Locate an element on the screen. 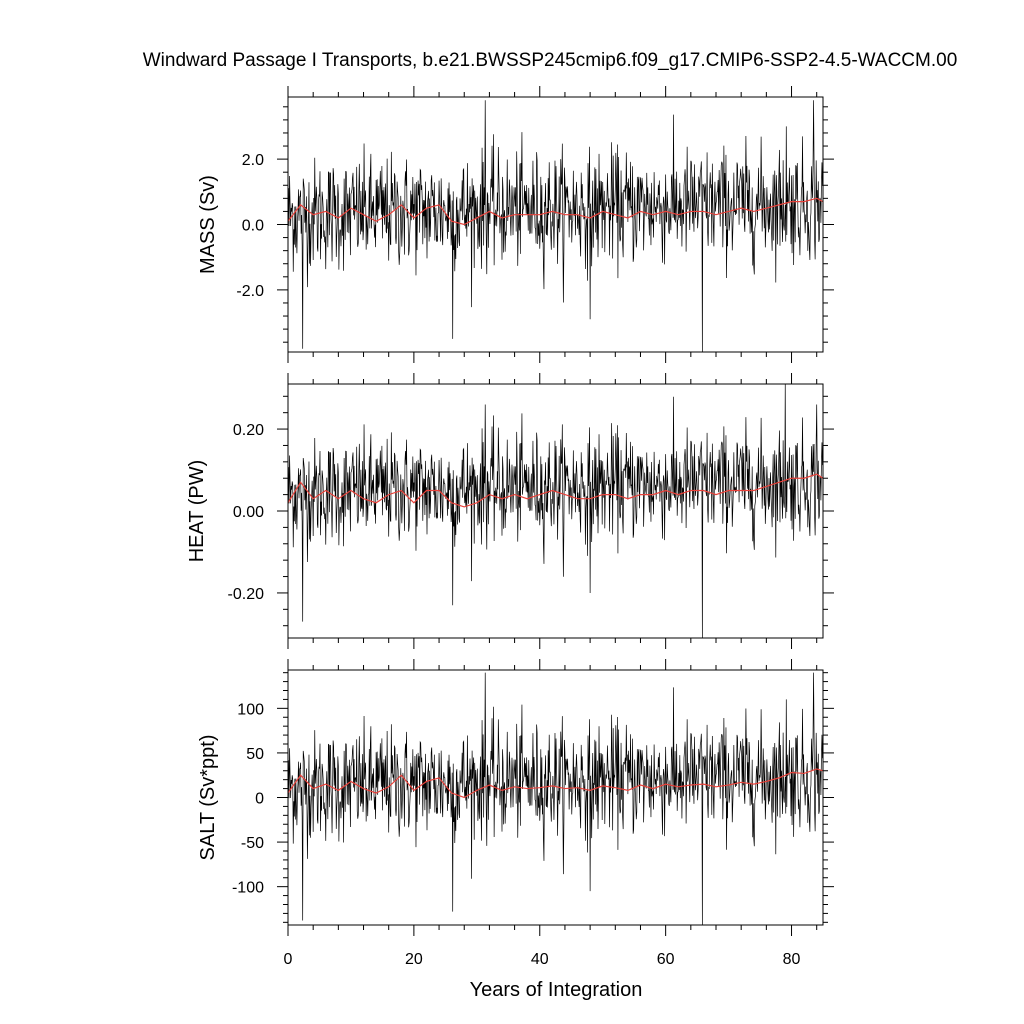 The height and width of the screenshot is (1024, 1024). y-tick-label: 0.00 is located at coordinates (248, 512).